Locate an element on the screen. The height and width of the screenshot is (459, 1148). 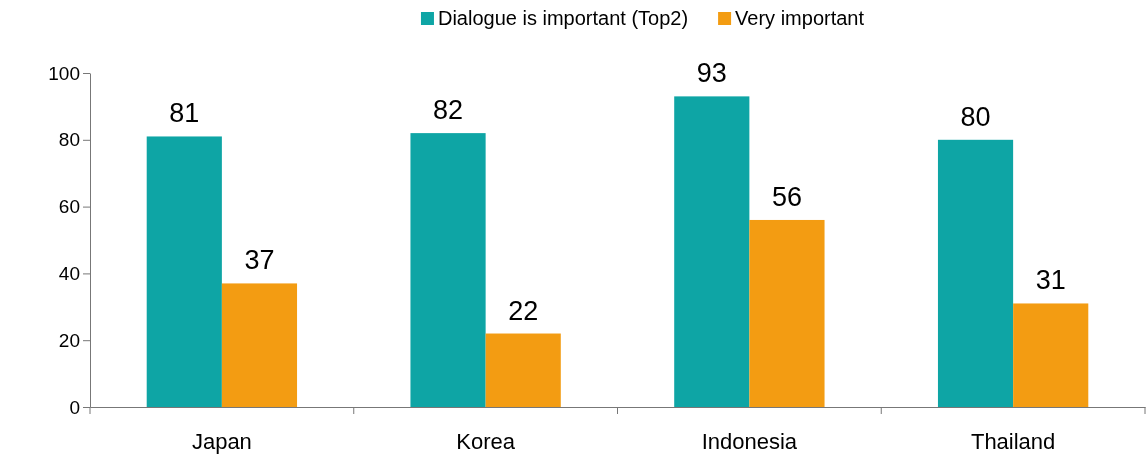
legend-label: Very important is located at coordinates (800, 18).